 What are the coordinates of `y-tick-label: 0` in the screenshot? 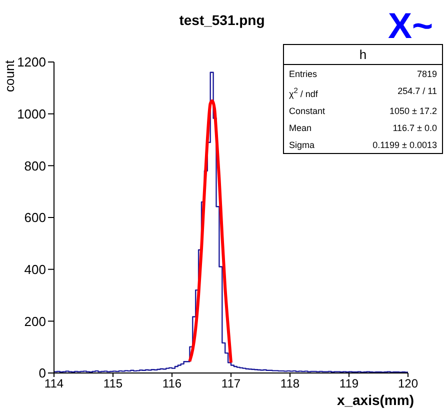 It's located at (42, 373).